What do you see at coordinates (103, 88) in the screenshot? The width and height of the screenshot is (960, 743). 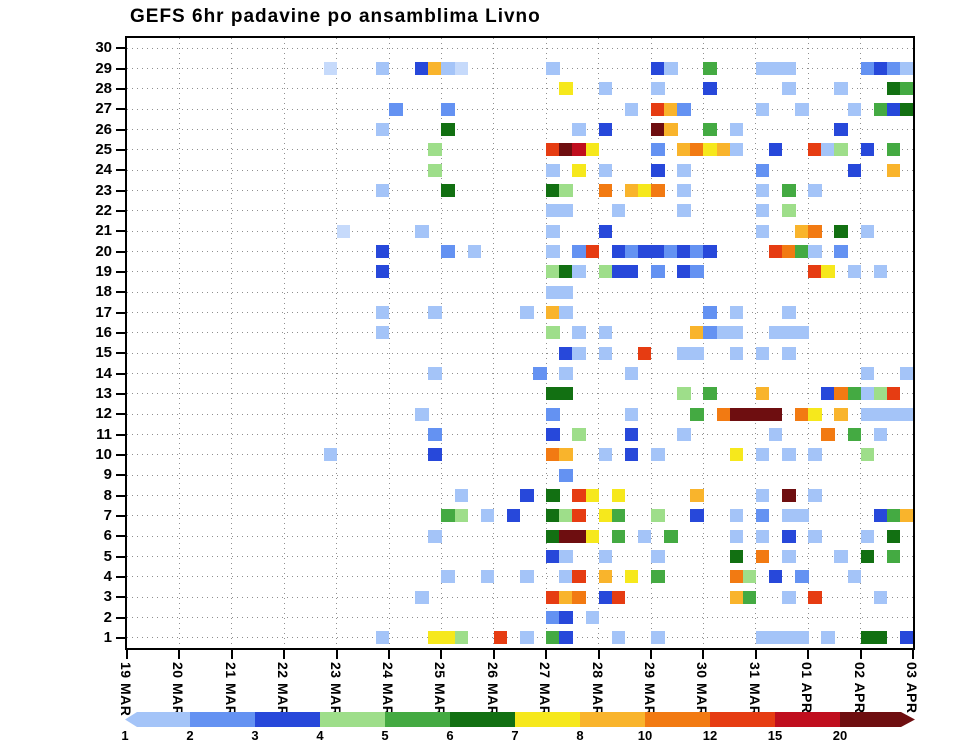 I see `y-tick-label: 28` at bounding box center [103, 88].